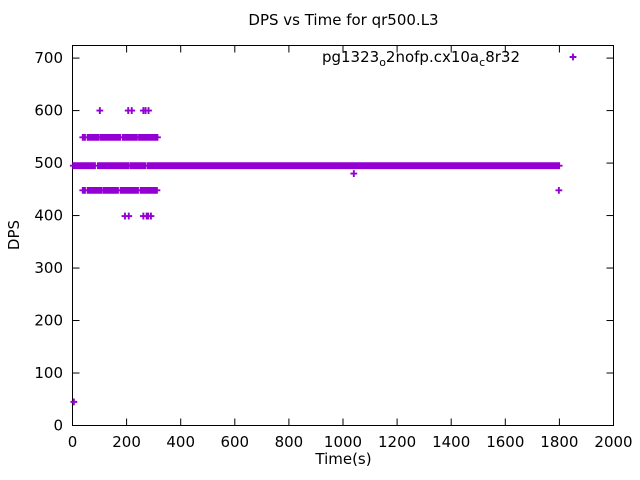 This screenshot has width=640, height=480. I want to click on legend-label-subscript: o, so click(382, 62).